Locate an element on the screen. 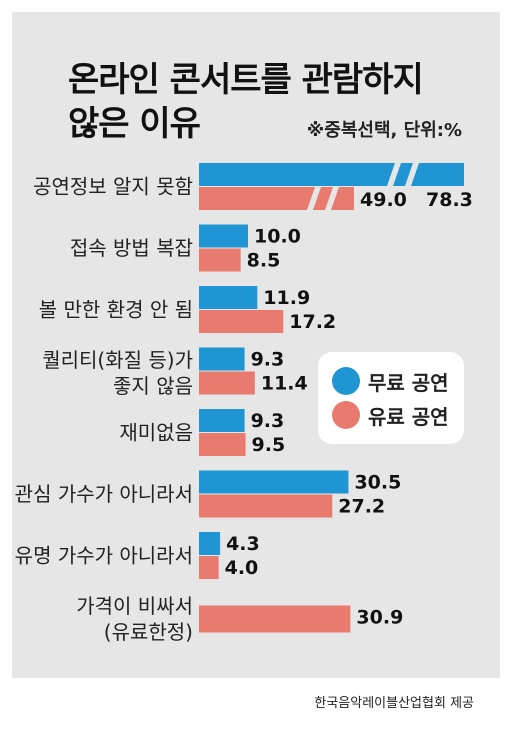 Image resolution: width=510 pixels, height=729 pixels. value-label-free-4: 9.3 is located at coordinates (268, 421).